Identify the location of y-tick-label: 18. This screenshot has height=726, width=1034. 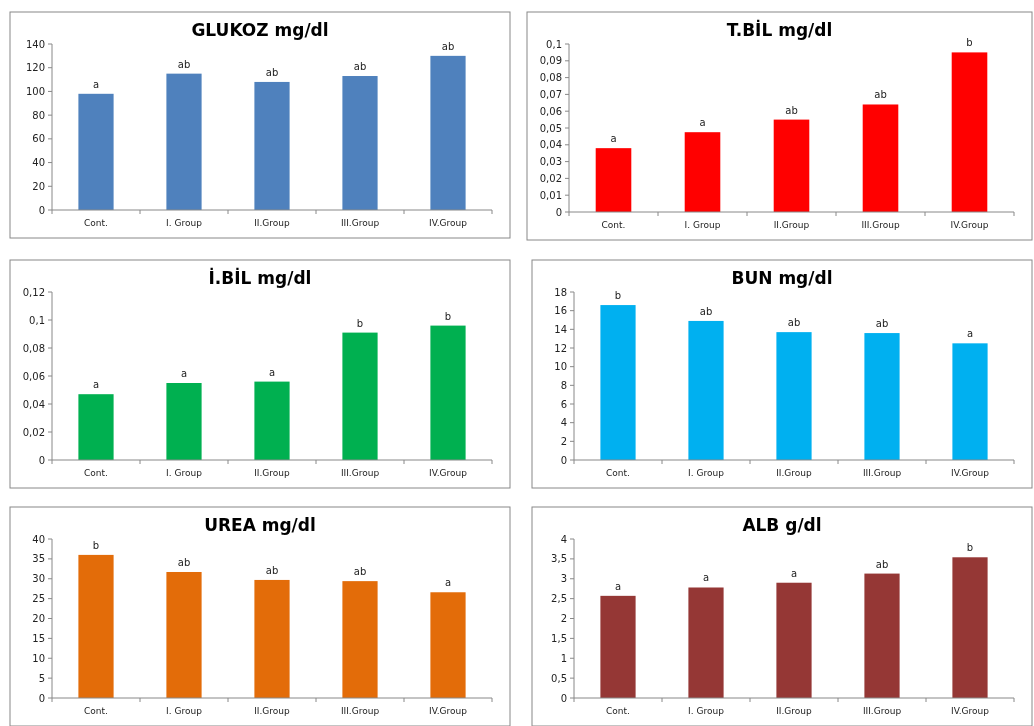
(560, 292).